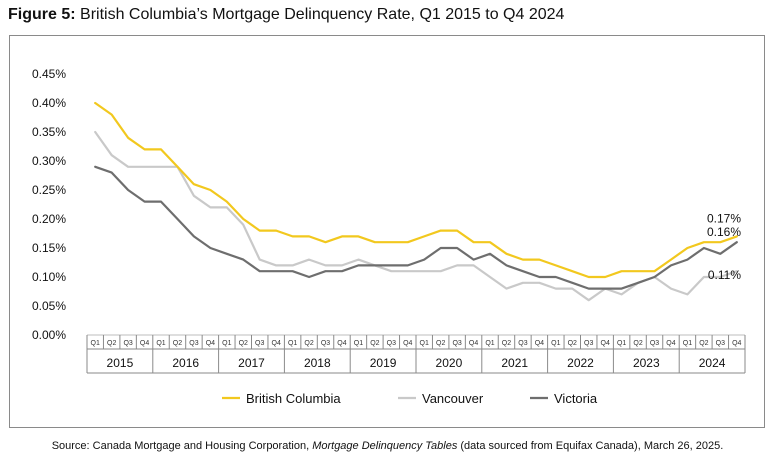  Describe the element at coordinates (185, 363) in the screenshot. I see `year-label: 2016` at that location.